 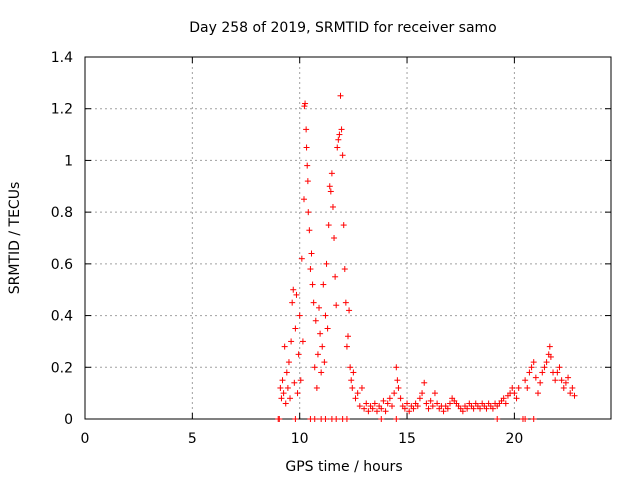 What do you see at coordinates (62, 317) in the screenshot?
I see `y-tick-label: 0.4` at bounding box center [62, 317].